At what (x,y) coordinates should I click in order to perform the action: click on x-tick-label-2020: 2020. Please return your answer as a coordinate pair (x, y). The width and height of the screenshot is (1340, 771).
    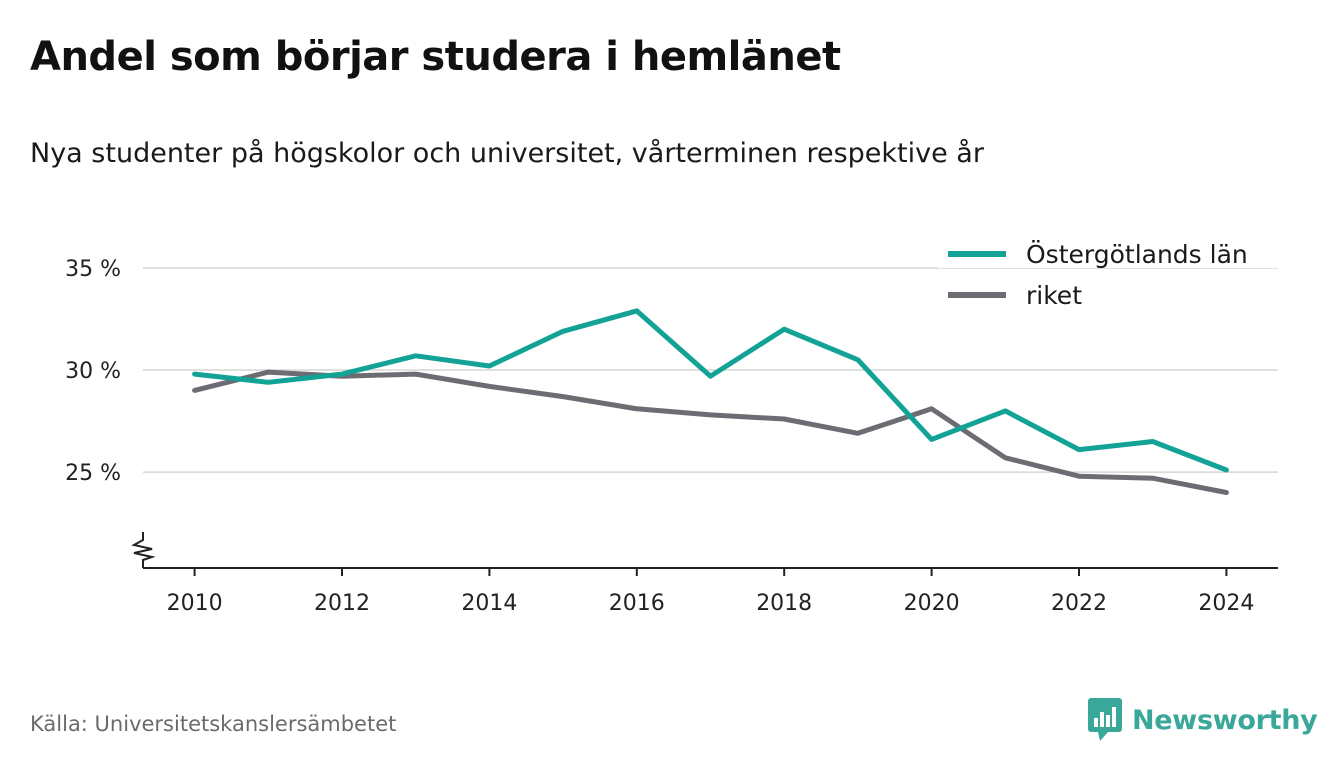
    Looking at the image, I should click on (932, 603).